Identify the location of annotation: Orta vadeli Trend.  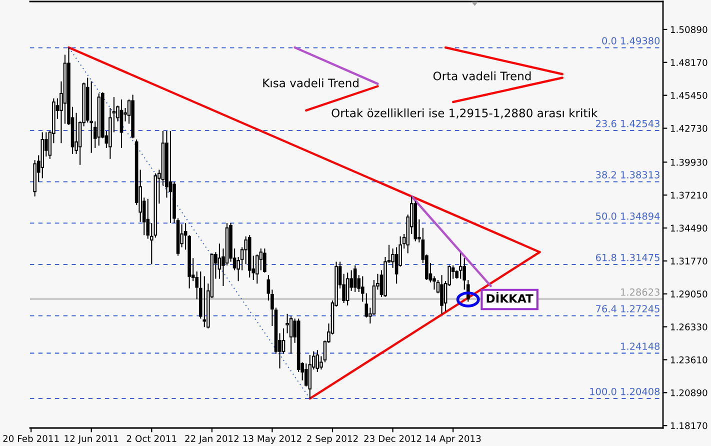
(482, 75).